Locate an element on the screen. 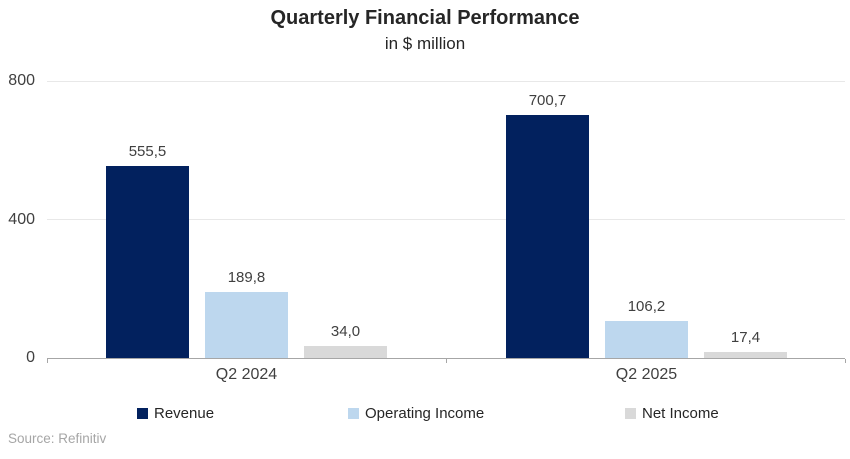  legend-swatch-revenue is located at coordinates (142, 413).